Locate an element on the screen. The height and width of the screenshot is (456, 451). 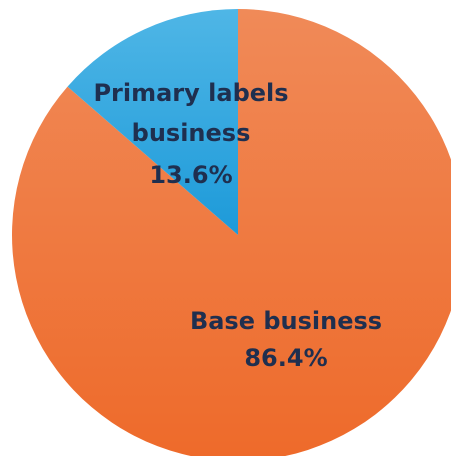
slice-label-primary-labels-line2: business is located at coordinates (191, 133).